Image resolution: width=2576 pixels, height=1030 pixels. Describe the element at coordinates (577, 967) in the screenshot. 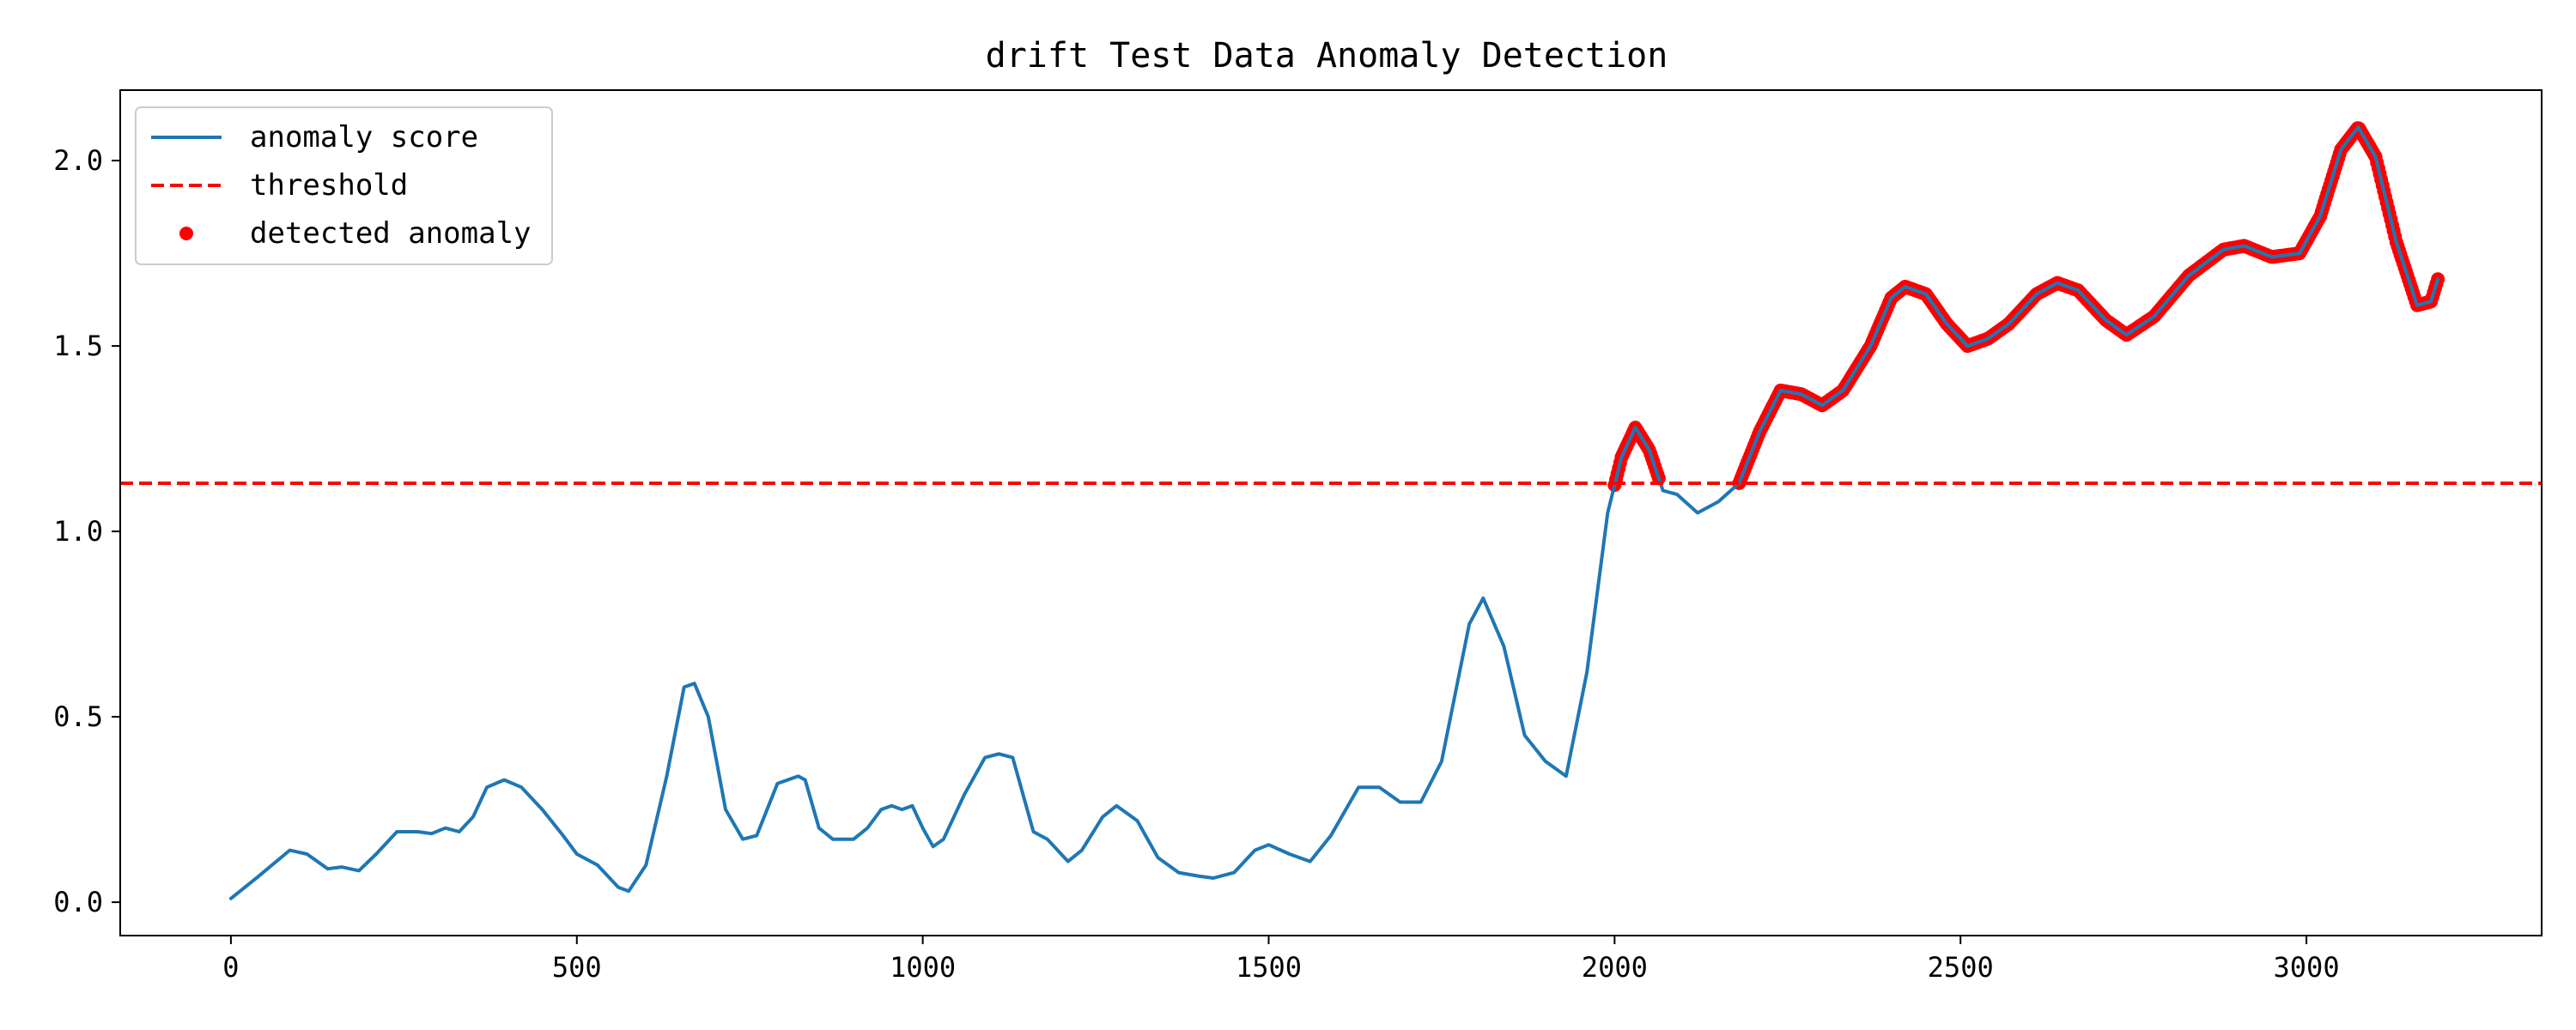

I see `x-tick-label: 500` at that location.